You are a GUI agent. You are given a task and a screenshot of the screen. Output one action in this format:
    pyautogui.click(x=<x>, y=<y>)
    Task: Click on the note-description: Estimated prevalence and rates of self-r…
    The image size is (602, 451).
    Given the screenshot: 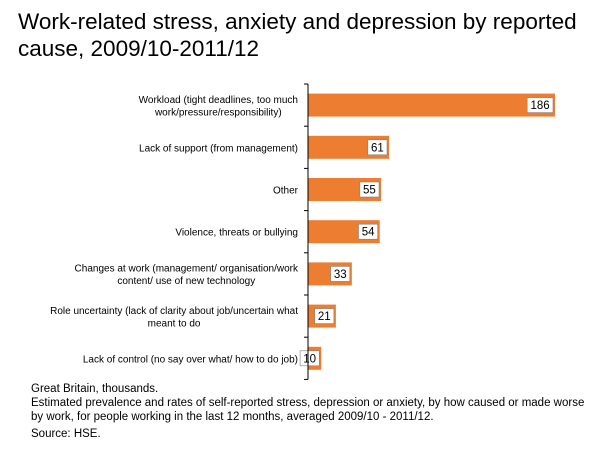 What is the action you would take?
    pyautogui.click(x=308, y=410)
    